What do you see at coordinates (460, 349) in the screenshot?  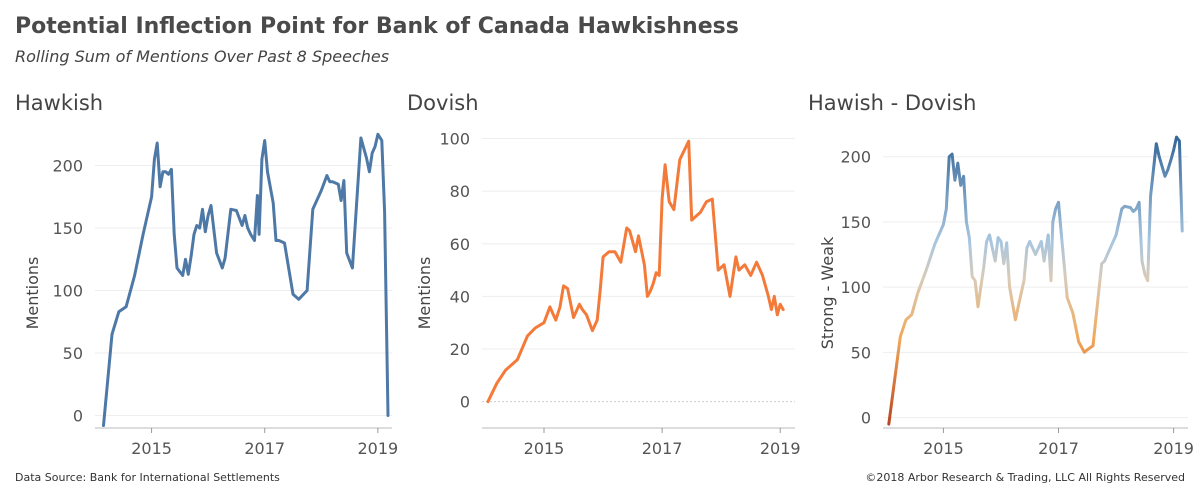 I see `y-tick-label: 20` at bounding box center [460, 349].